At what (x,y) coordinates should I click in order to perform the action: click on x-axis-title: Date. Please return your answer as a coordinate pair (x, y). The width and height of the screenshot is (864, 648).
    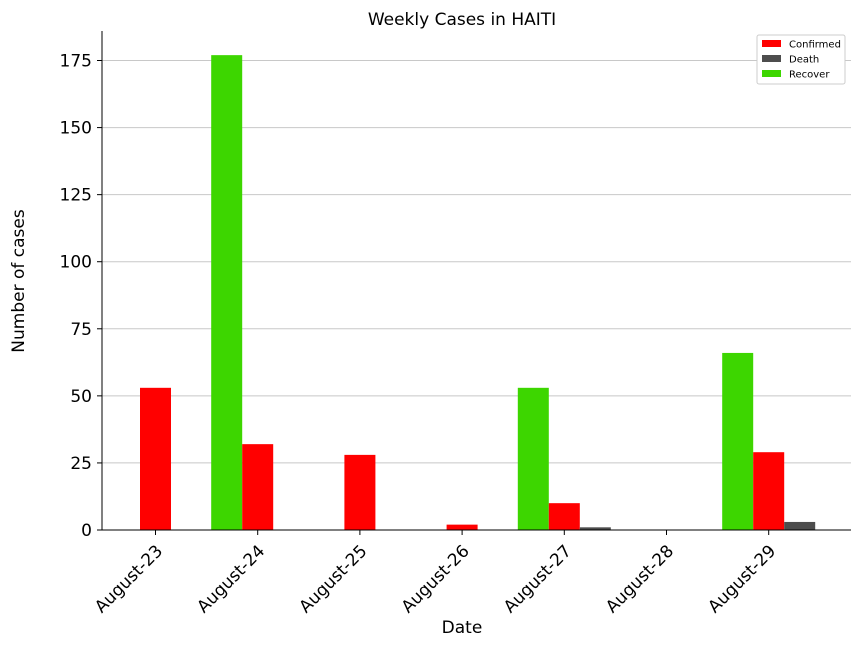
    Looking at the image, I should click on (462, 628).